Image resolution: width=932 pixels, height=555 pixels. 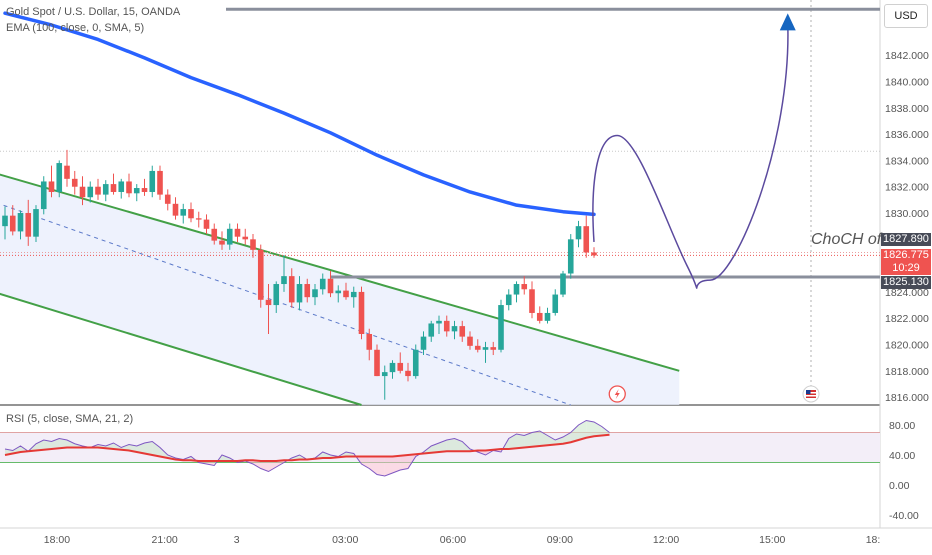 What do you see at coordinates (907, 372) in the screenshot?
I see `price-tick-label: 1818.000` at bounding box center [907, 372].